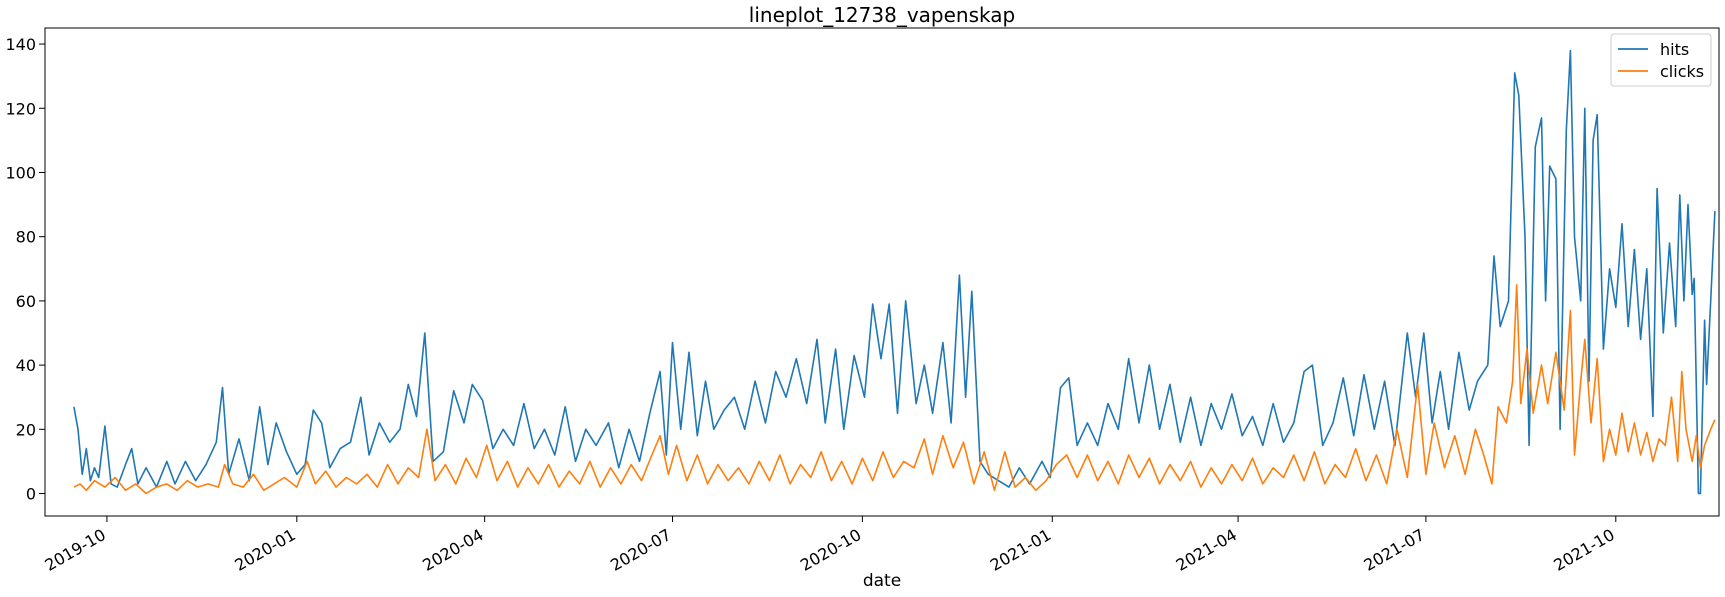  I want to click on y-axis: 0 20 40 60 80 100 120 140, so click(25, 269).